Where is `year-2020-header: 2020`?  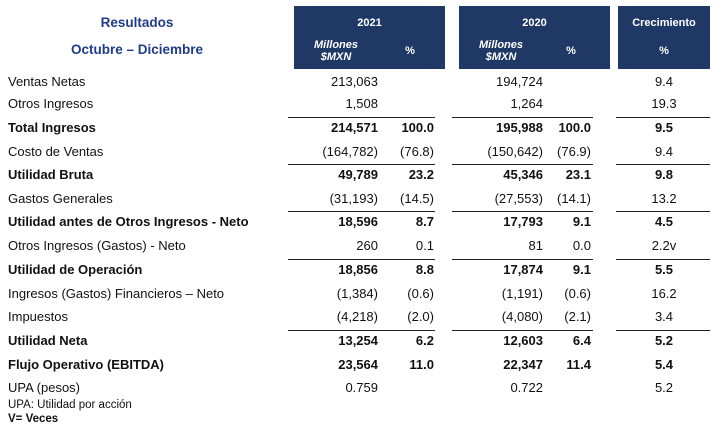 year-2020-header: 2020 is located at coordinates (534, 23).